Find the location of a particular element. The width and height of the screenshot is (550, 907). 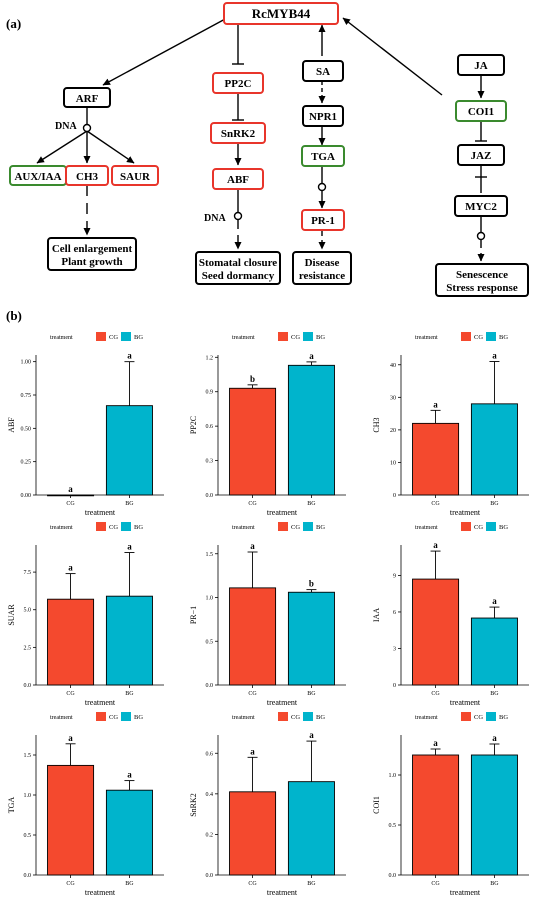

svg-text: TGA is located at coordinates (323, 157).